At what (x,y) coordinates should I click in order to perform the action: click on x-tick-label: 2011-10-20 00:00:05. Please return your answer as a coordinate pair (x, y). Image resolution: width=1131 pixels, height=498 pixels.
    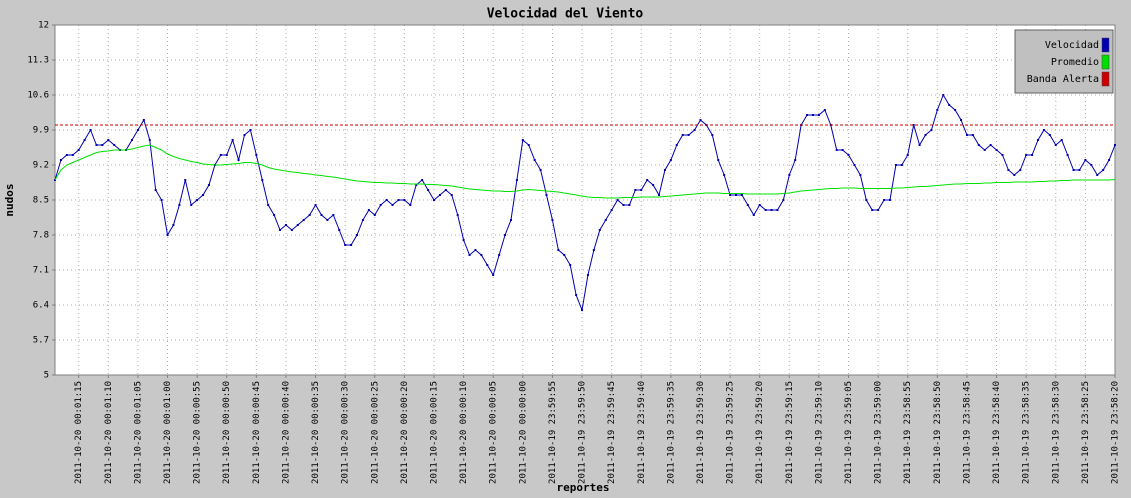
    Looking at the image, I should click on (494, 432).